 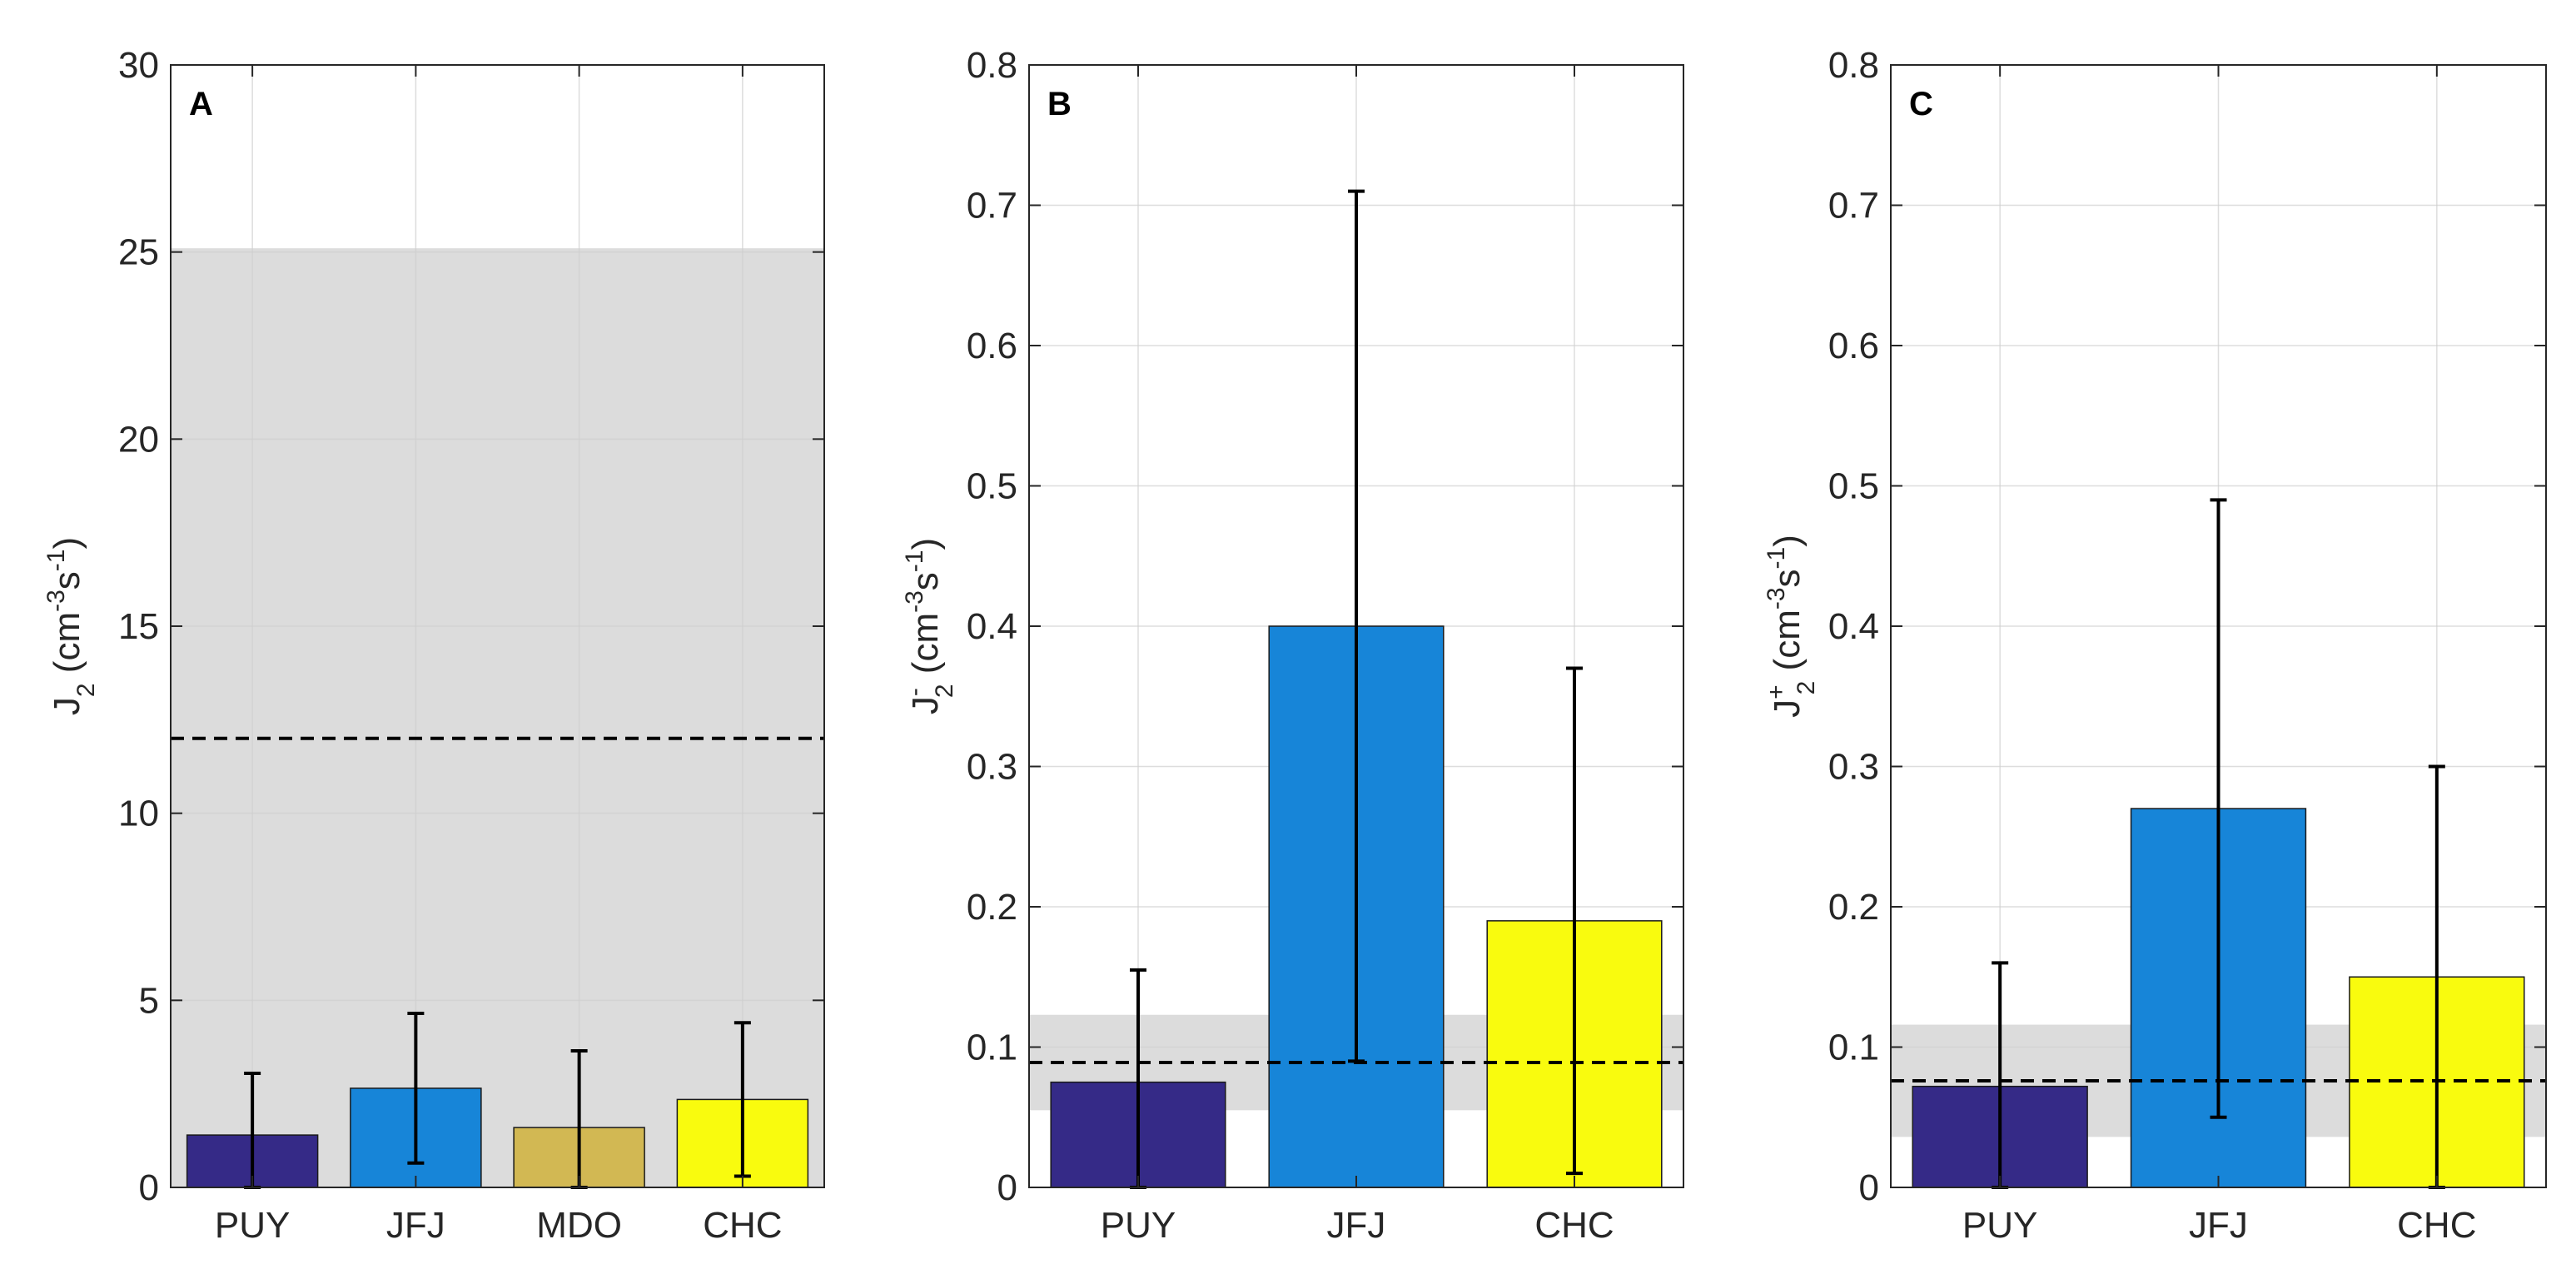 What do you see at coordinates (138, 252) in the screenshot?
I see `y-tick-label: 25` at bounding box center [138, 252].